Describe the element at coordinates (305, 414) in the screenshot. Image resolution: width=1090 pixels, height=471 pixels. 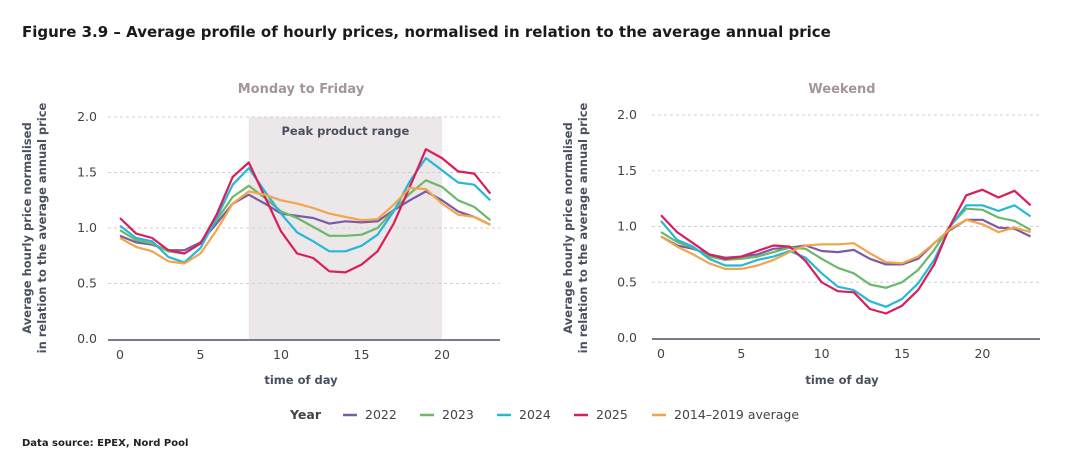
I see `legend-title: Year` at that location.